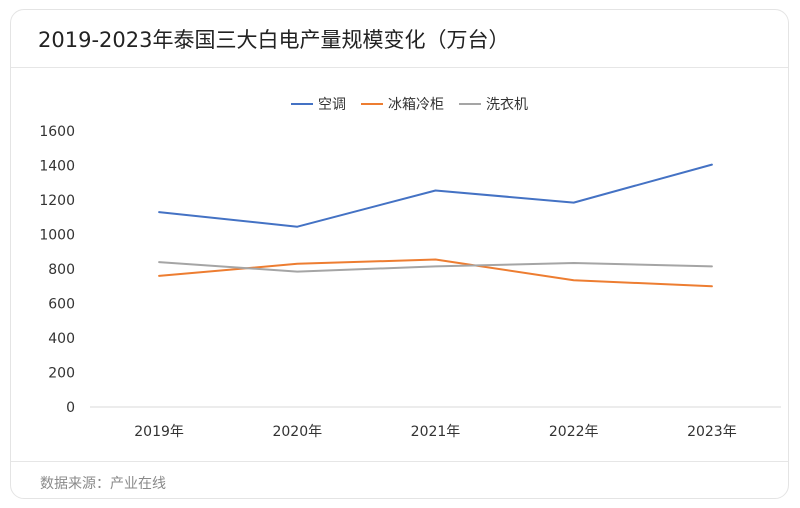  I want to click on y-tick-label: 1000, so click(57, 236).